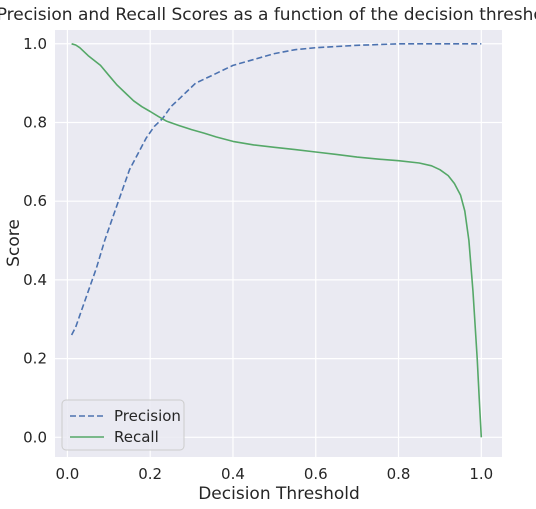  Describe the element at coordinates (279, 494) in the screenshot. I see `x-axis-label: Decision Threshold` at that location.